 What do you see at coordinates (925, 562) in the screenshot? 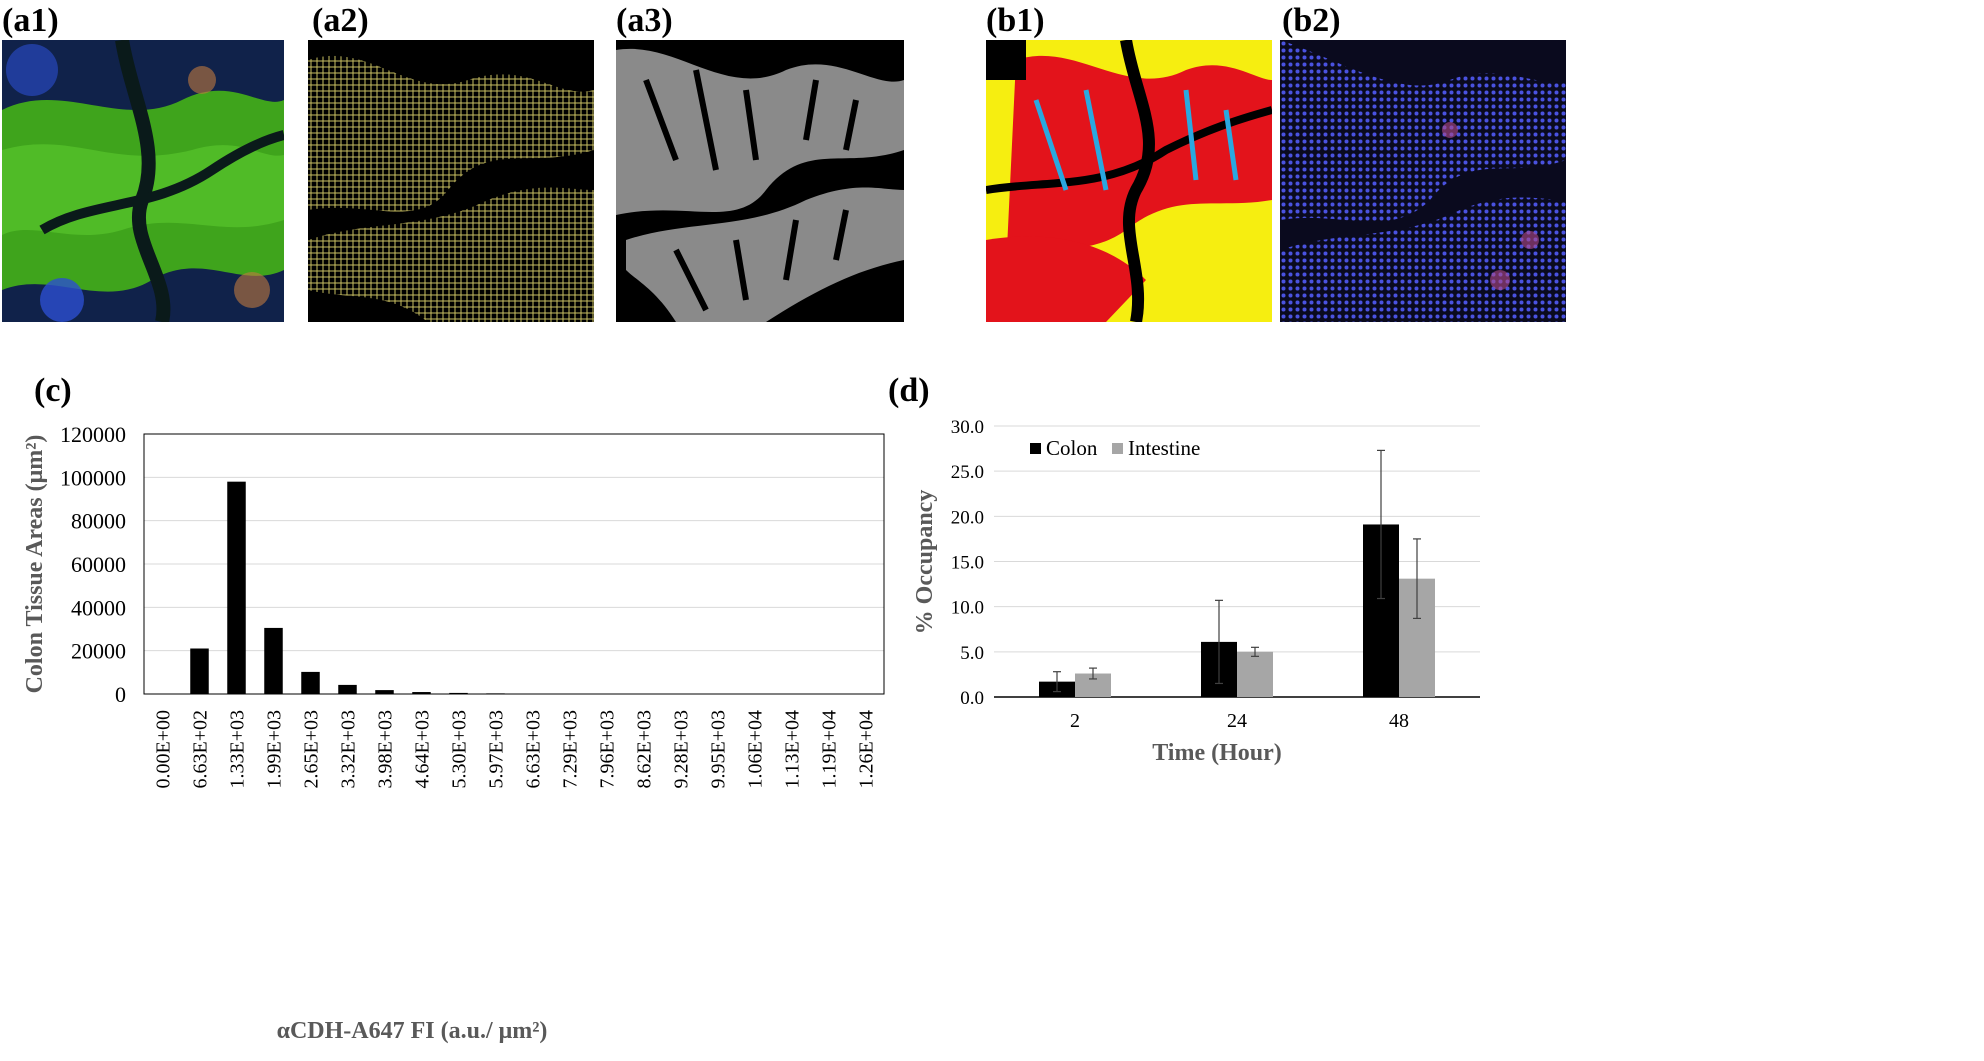
I see `chart-d-y-axis-label: % Occupancy` at bounding box center [925, 562].